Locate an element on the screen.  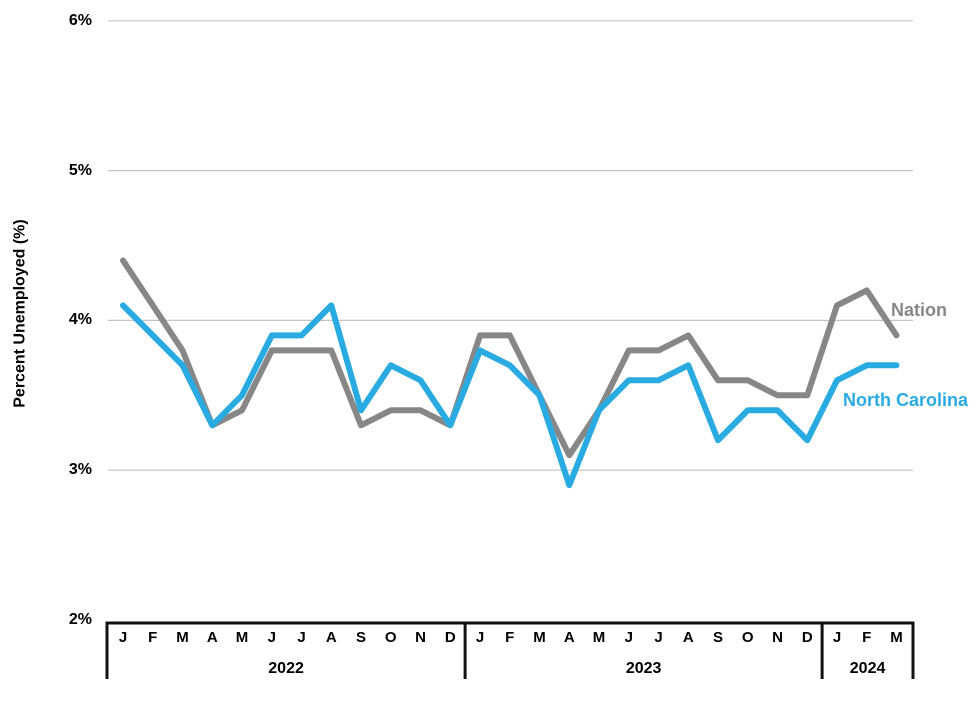
x-year-label: 2022 is located at coordinates (286, 668).